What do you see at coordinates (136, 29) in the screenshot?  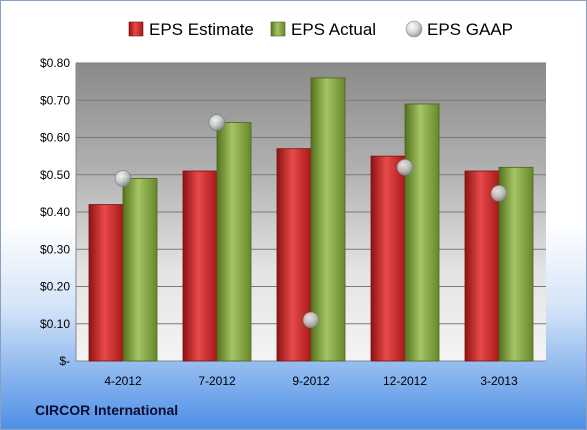 I see `legend-swatch-eps-estimate` at bounding box center [136, 29].